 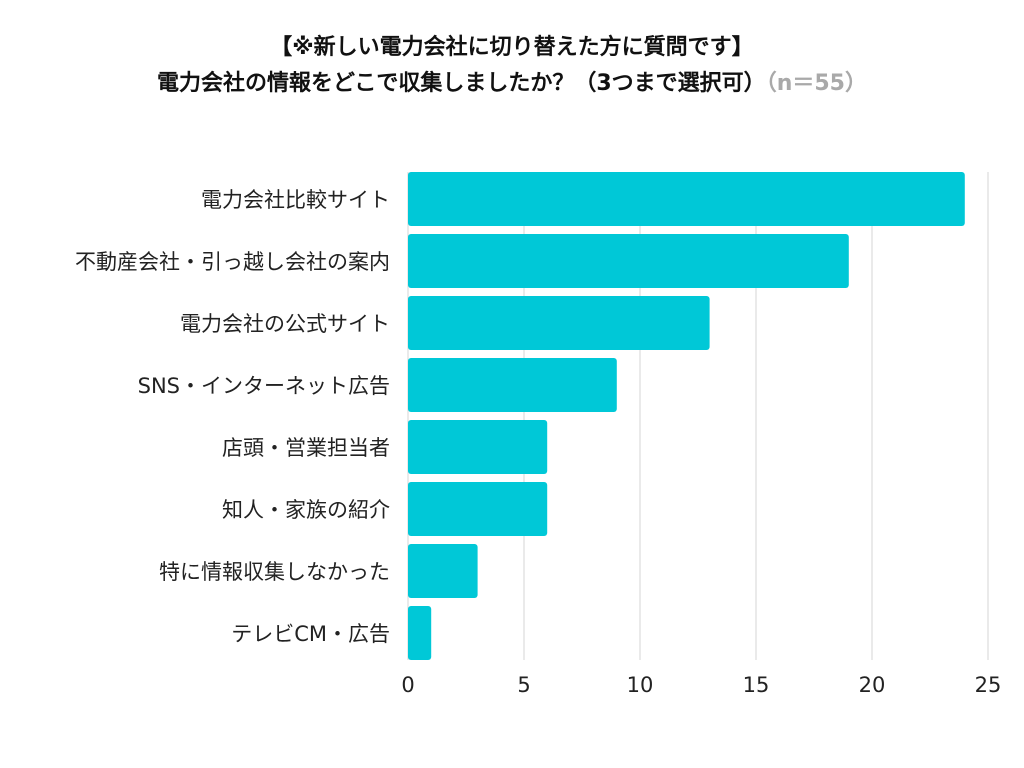 I want to click on x-tick-label: 20, so click(x=872, y=685).